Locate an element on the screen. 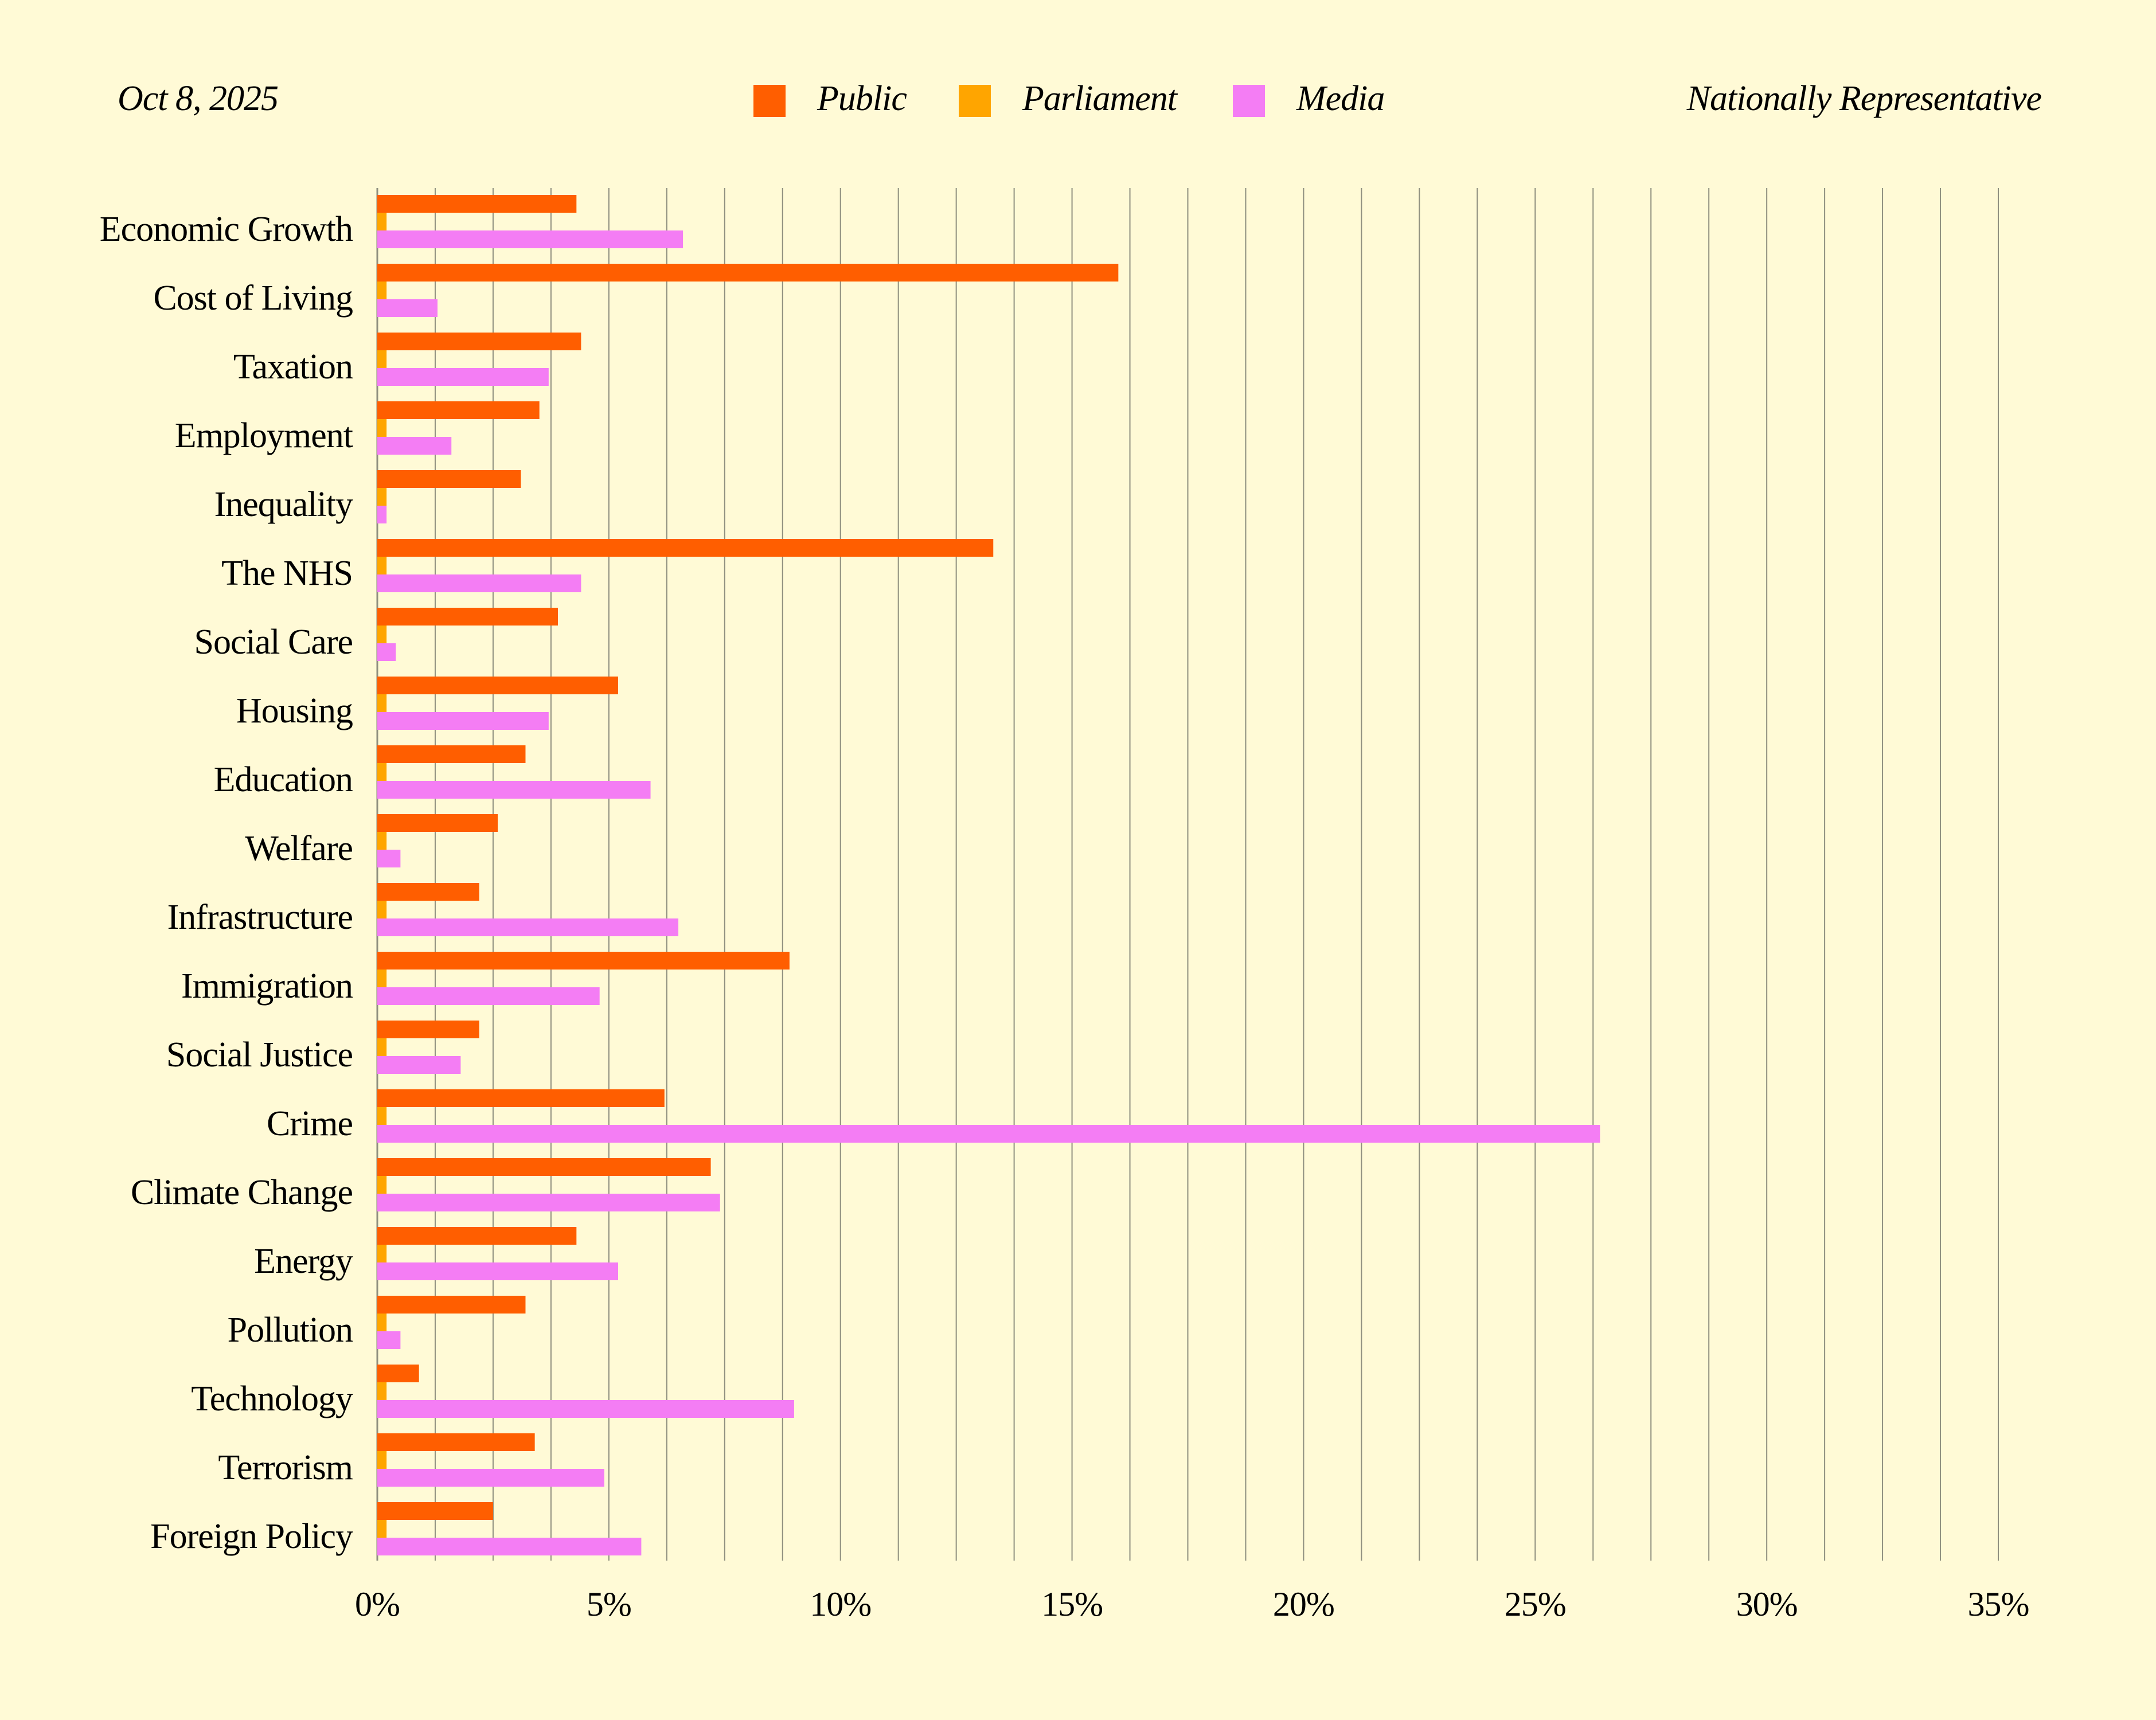  legend-label-media: Media is located at coordinates (1340, 98).